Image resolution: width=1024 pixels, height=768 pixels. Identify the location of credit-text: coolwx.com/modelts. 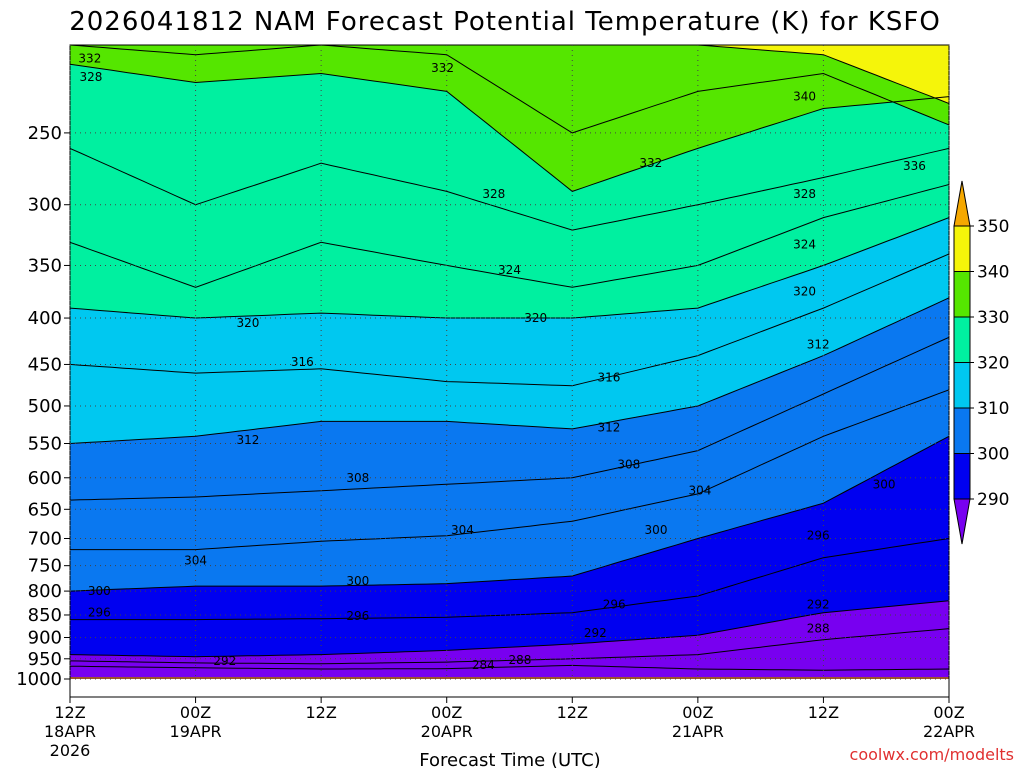
(932, 754).